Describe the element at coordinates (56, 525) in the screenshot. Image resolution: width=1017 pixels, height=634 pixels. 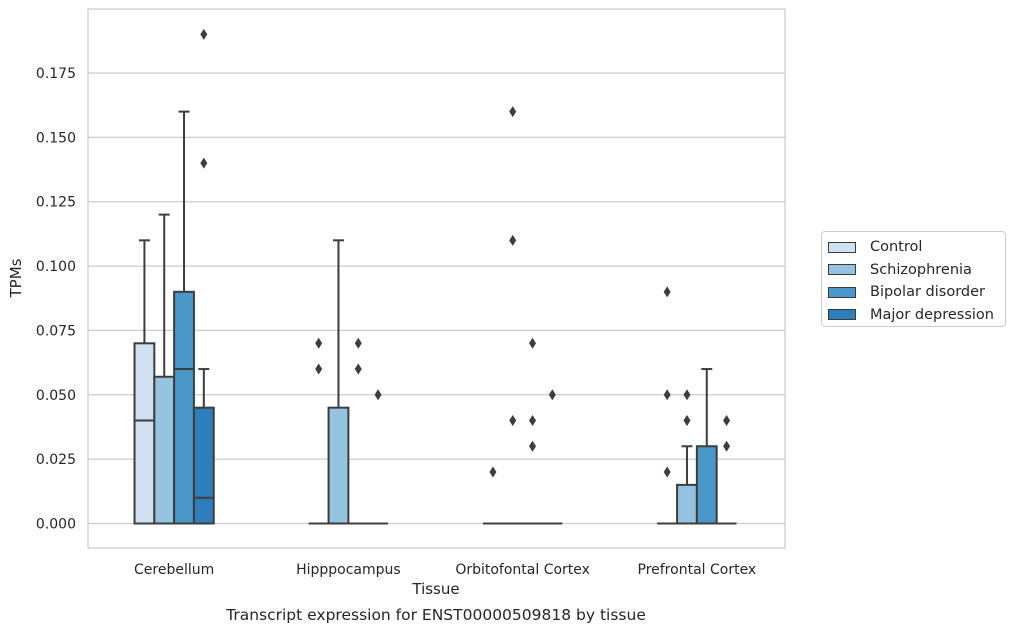
I see `y-tick-label: 0.000` at that location.